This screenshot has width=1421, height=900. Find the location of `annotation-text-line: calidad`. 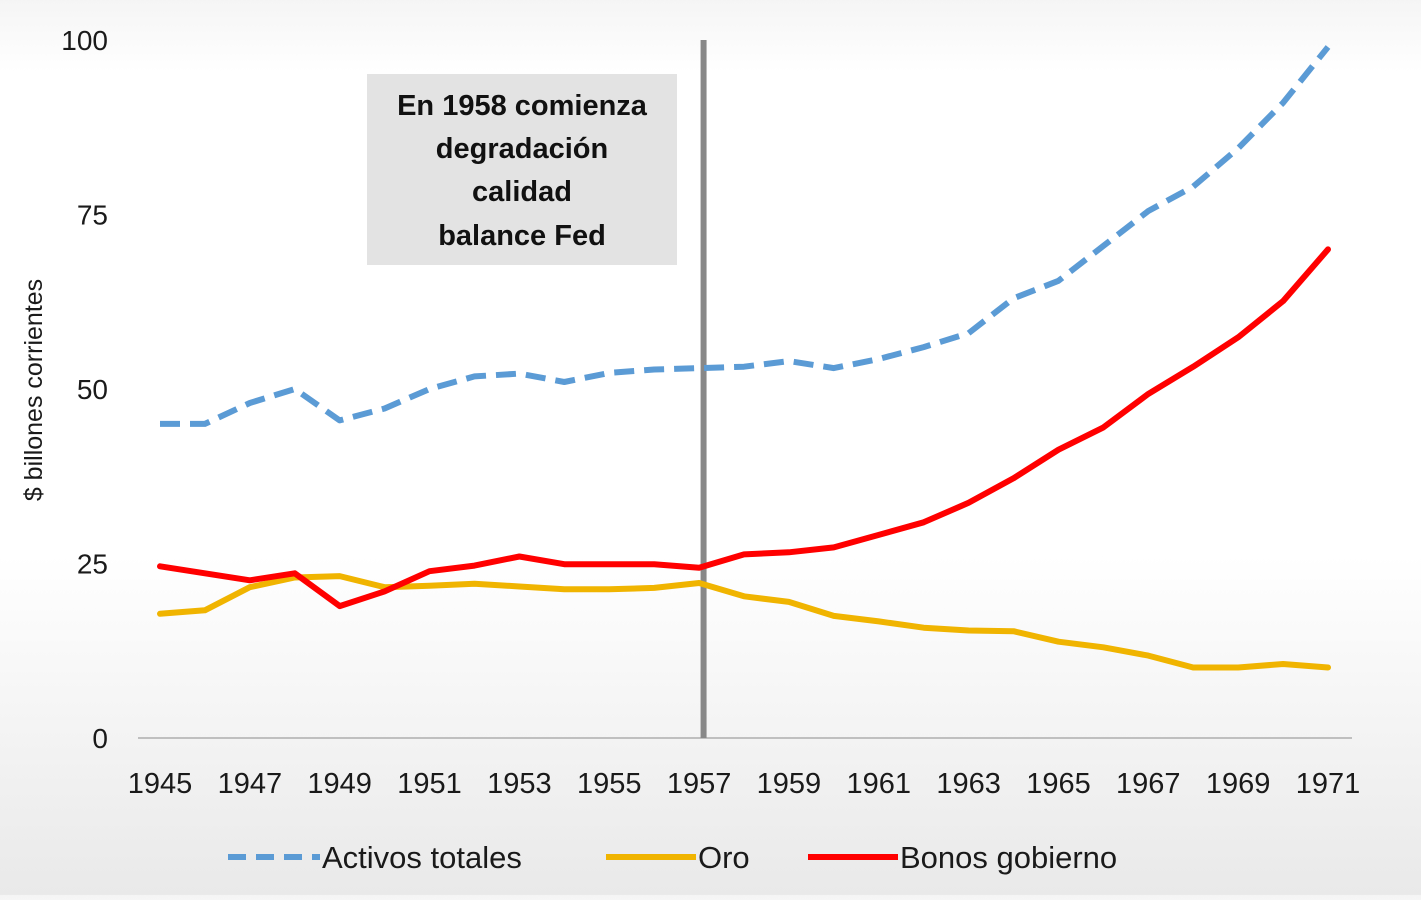

annotation-text-line: calidad is located at coordinates (522, 192).